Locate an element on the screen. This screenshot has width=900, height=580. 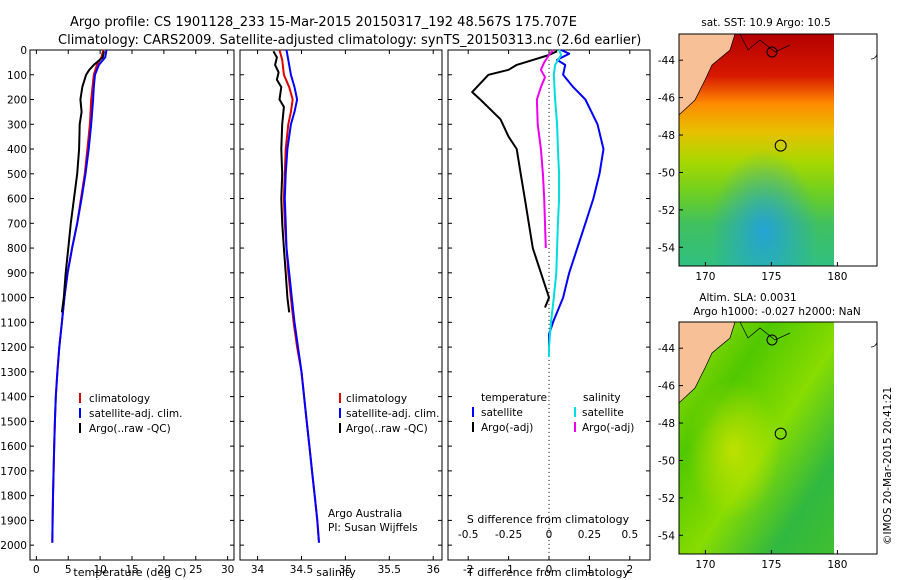
sla-coastline is located at coordinates (765, 331).